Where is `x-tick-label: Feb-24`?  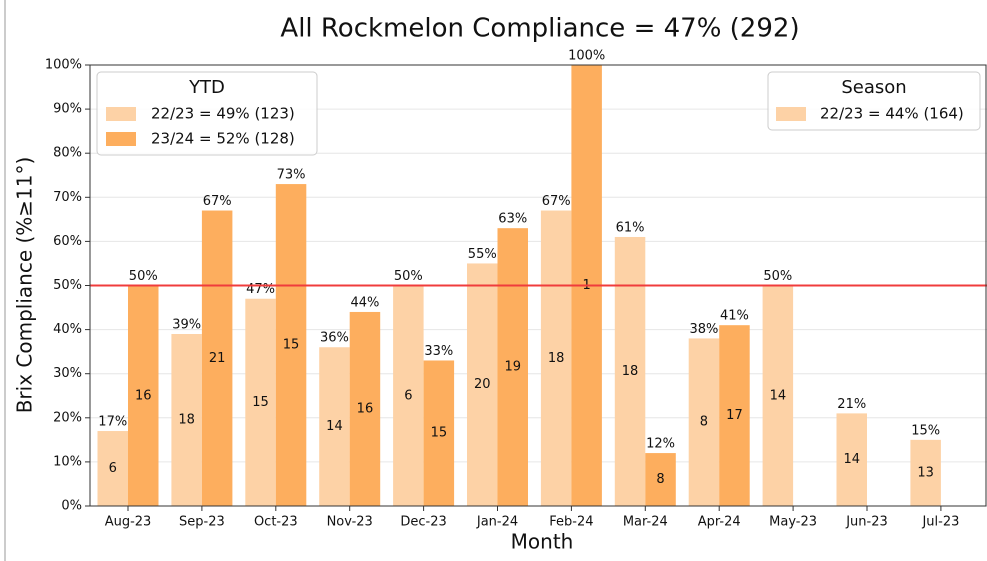
x-tick-label: Feb-24 is located at coordinates (571, 522).